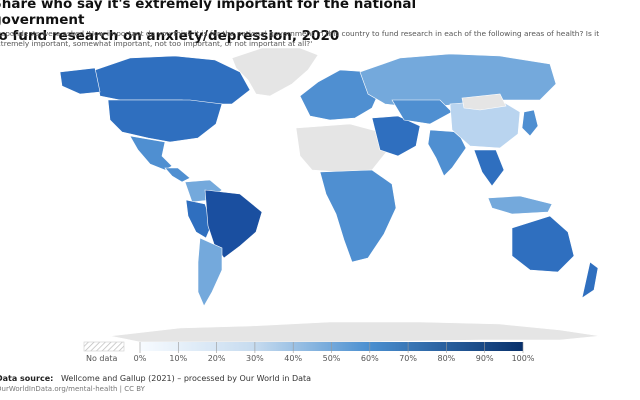 The height and width of the screenshot is (400, 640). What do you see at coordinates (422, 112) in the screenshot?
I see `region-central-asia` at bounding box center [422, 112].